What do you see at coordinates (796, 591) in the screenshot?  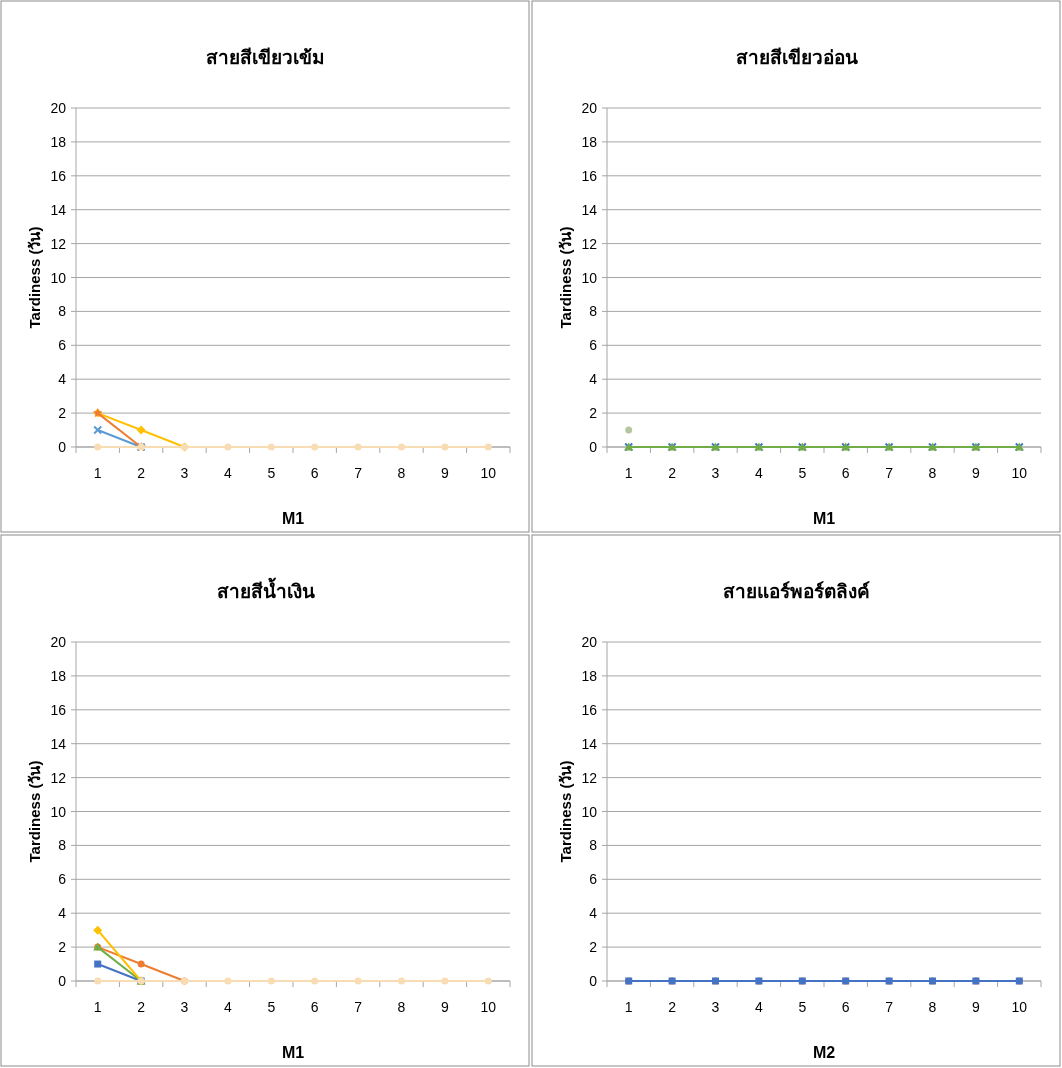 I see `chart-title: สายแอร์พอร์ตลิงค์` at bounding box center [796, 591].